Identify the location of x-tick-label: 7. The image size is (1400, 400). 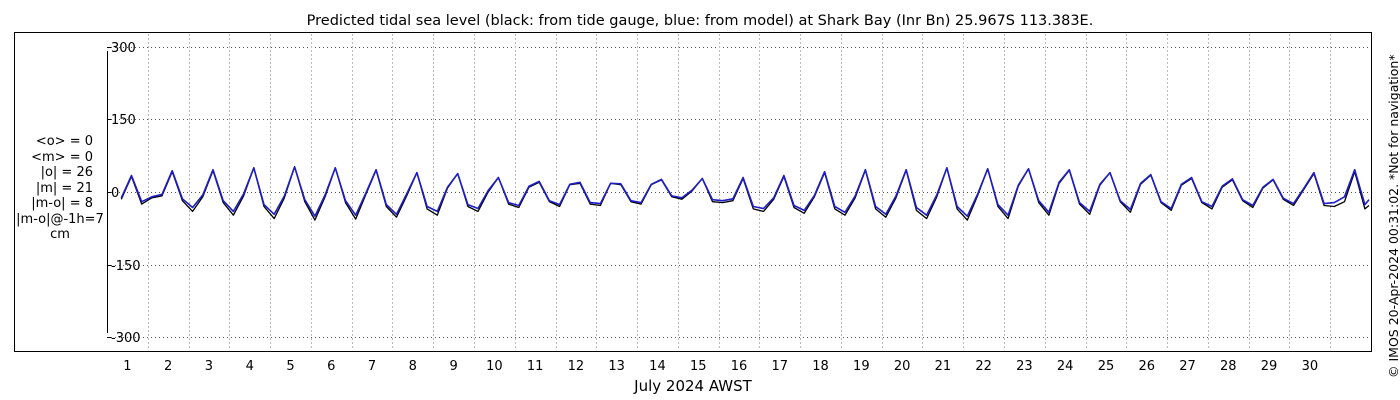
(372, 366).